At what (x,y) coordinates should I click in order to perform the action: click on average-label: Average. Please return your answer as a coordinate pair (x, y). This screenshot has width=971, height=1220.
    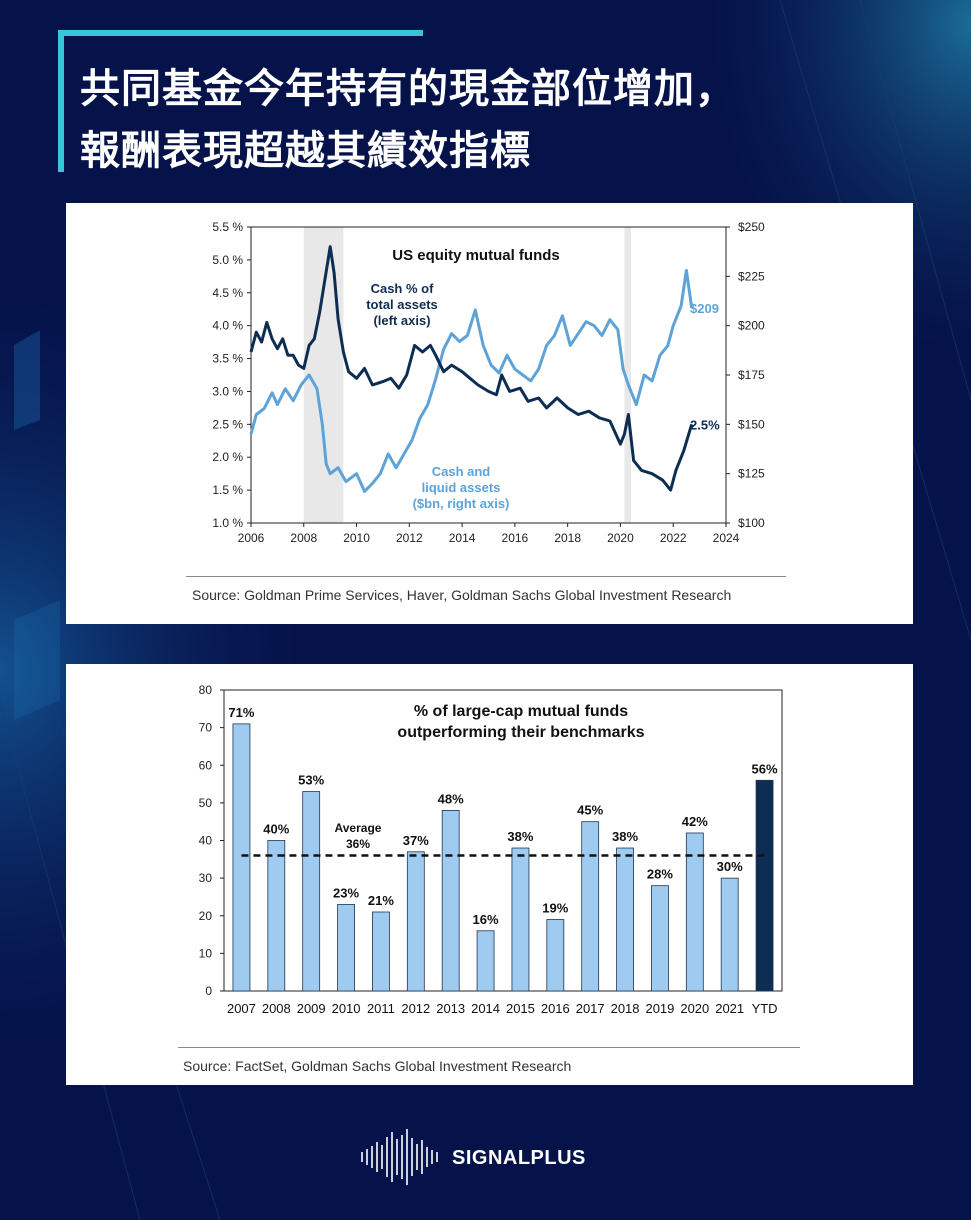
    Looking at the image, I should click on (358, 828).